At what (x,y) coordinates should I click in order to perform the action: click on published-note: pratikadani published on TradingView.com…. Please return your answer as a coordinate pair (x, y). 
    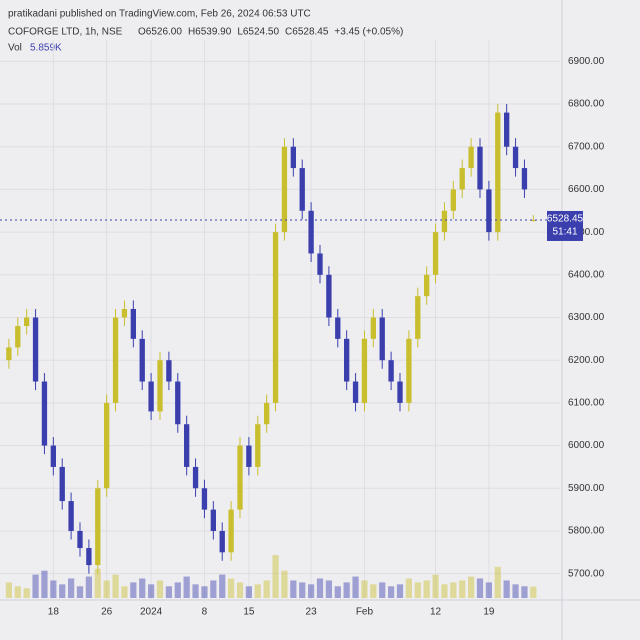
    Looking at the image, I should click on (159, 14).